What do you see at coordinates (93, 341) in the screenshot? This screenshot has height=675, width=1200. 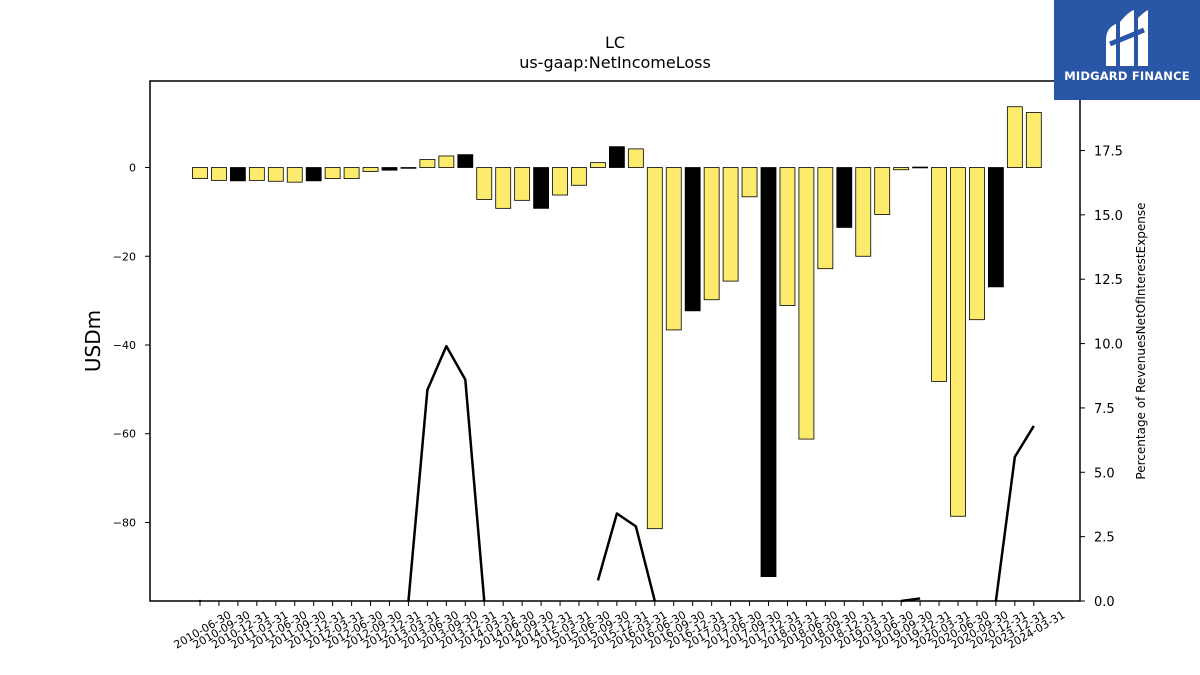 I see `y-axis-label: USDm` at bounding box center [93, 341].